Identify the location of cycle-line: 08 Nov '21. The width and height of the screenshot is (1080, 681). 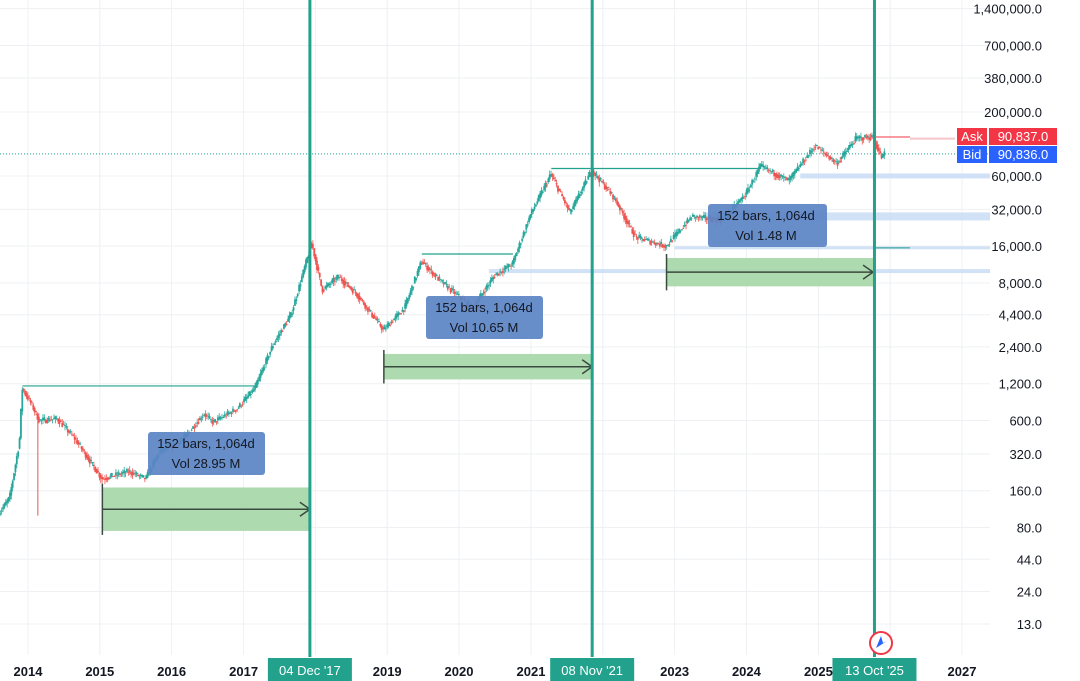
(592, 340).